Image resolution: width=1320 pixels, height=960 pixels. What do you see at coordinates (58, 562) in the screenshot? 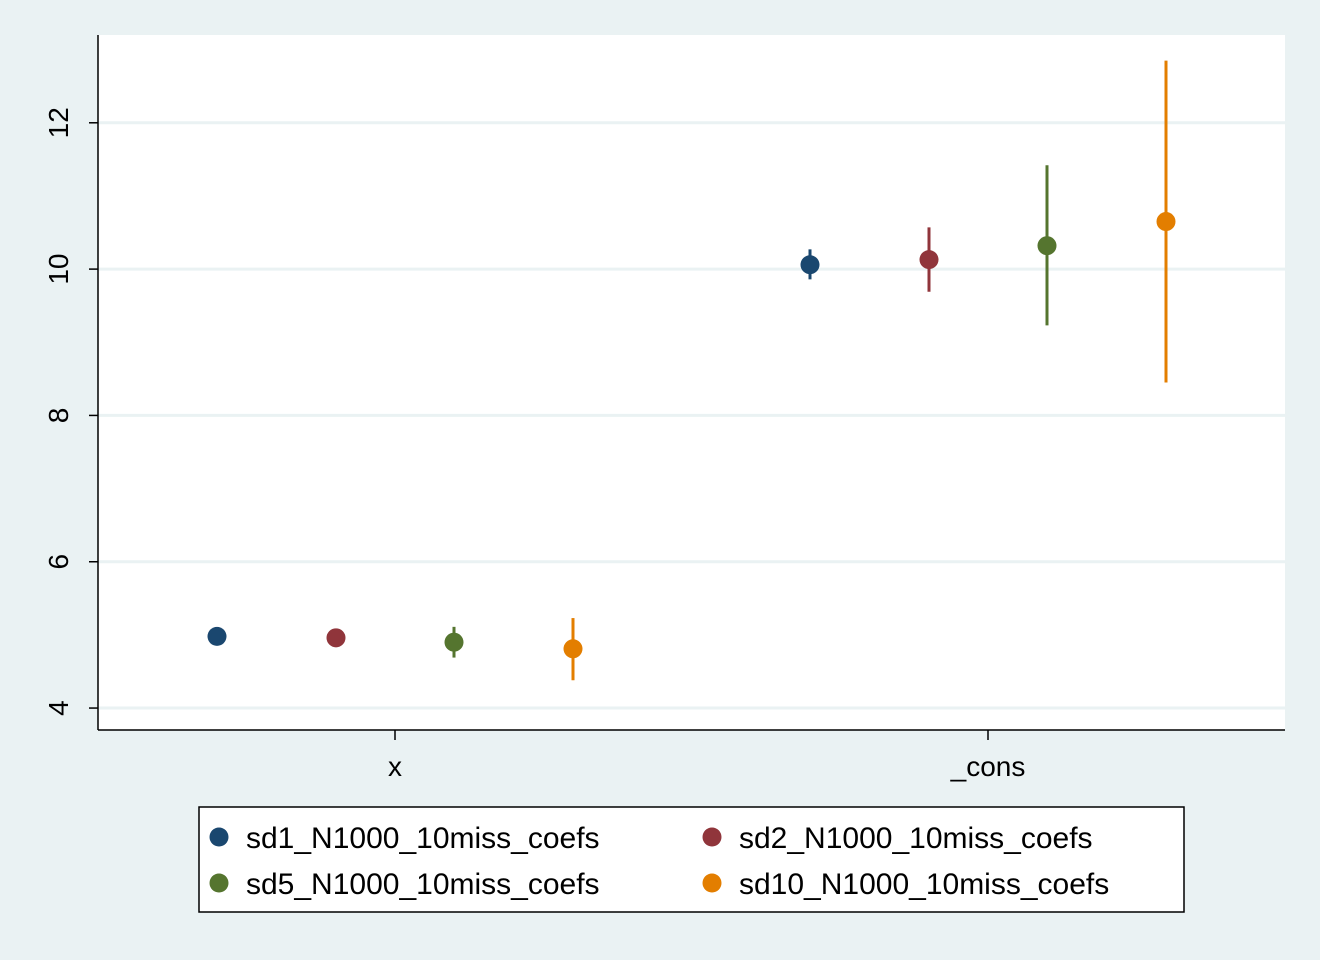
I see `y-tick-label: 6` at bounding box center [58, 562].